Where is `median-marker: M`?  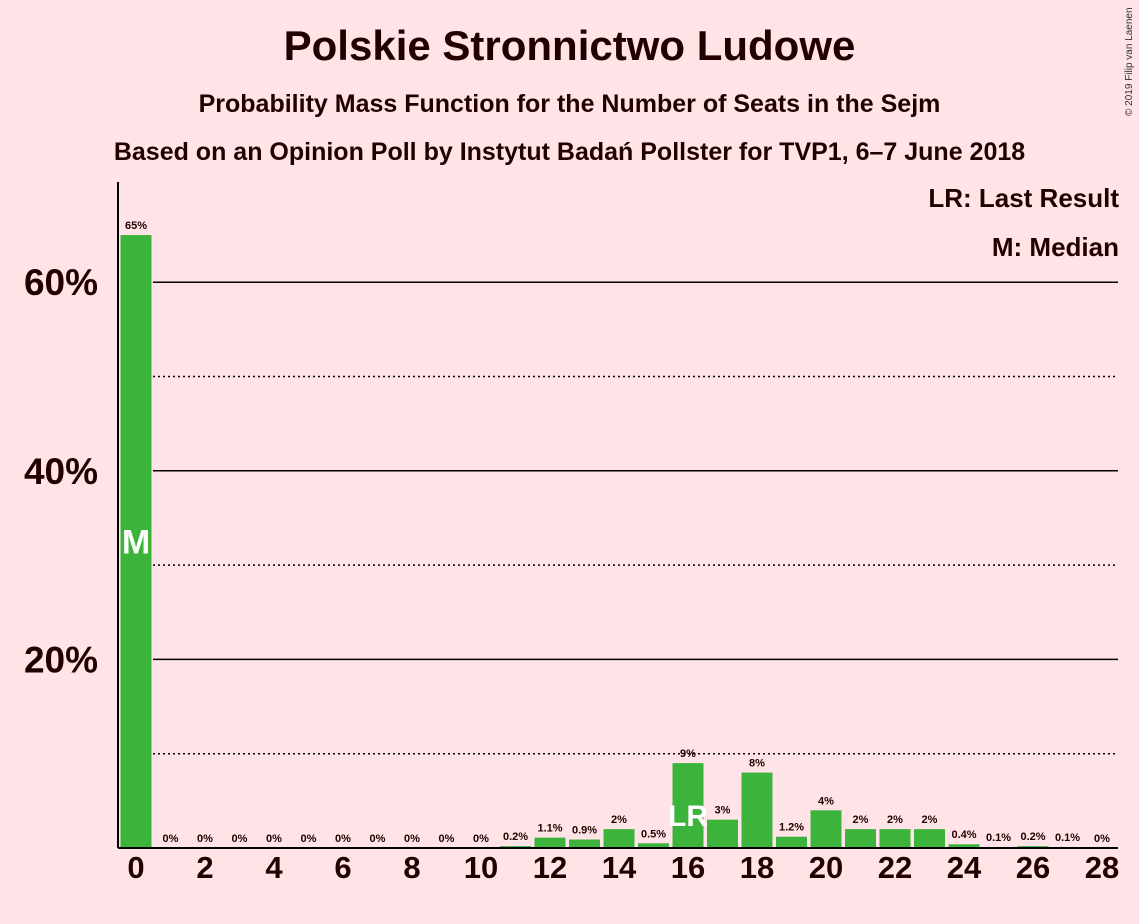 median-marker: M is located at coordinates (136, 543).